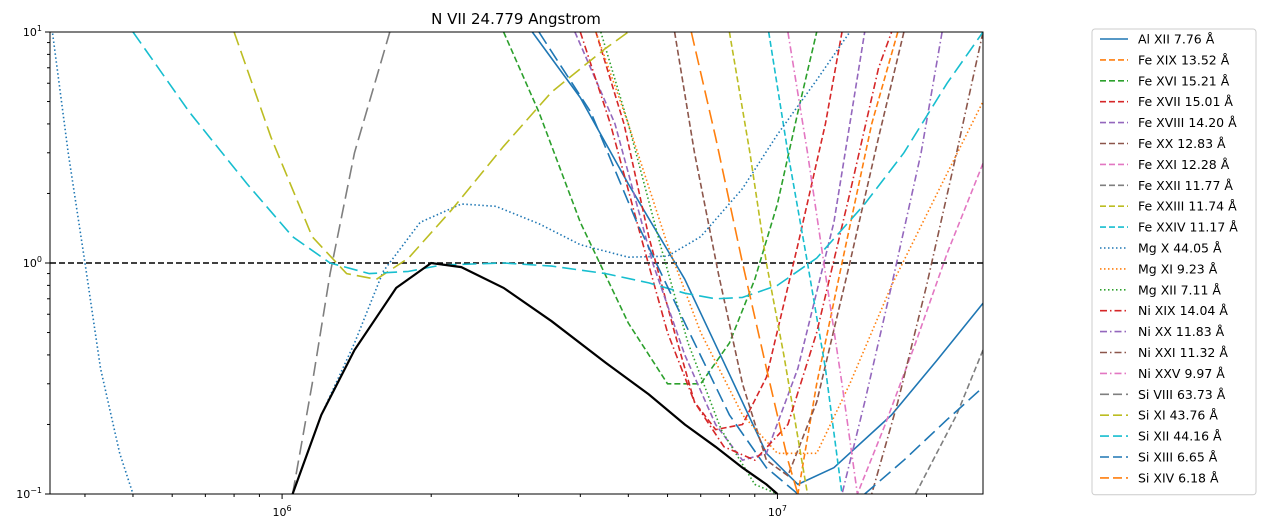 The image size is (1264, 532). I want to click on legend-label: Fe XIX 13.52 Å, so click(1184, 59).